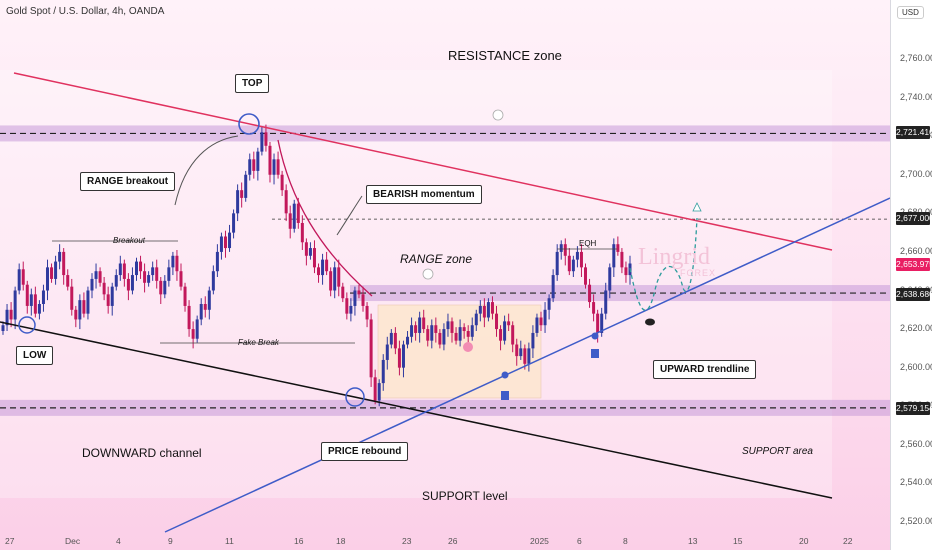 The image size is (932, 550). I want to click on price-axis, so click(911, 275).